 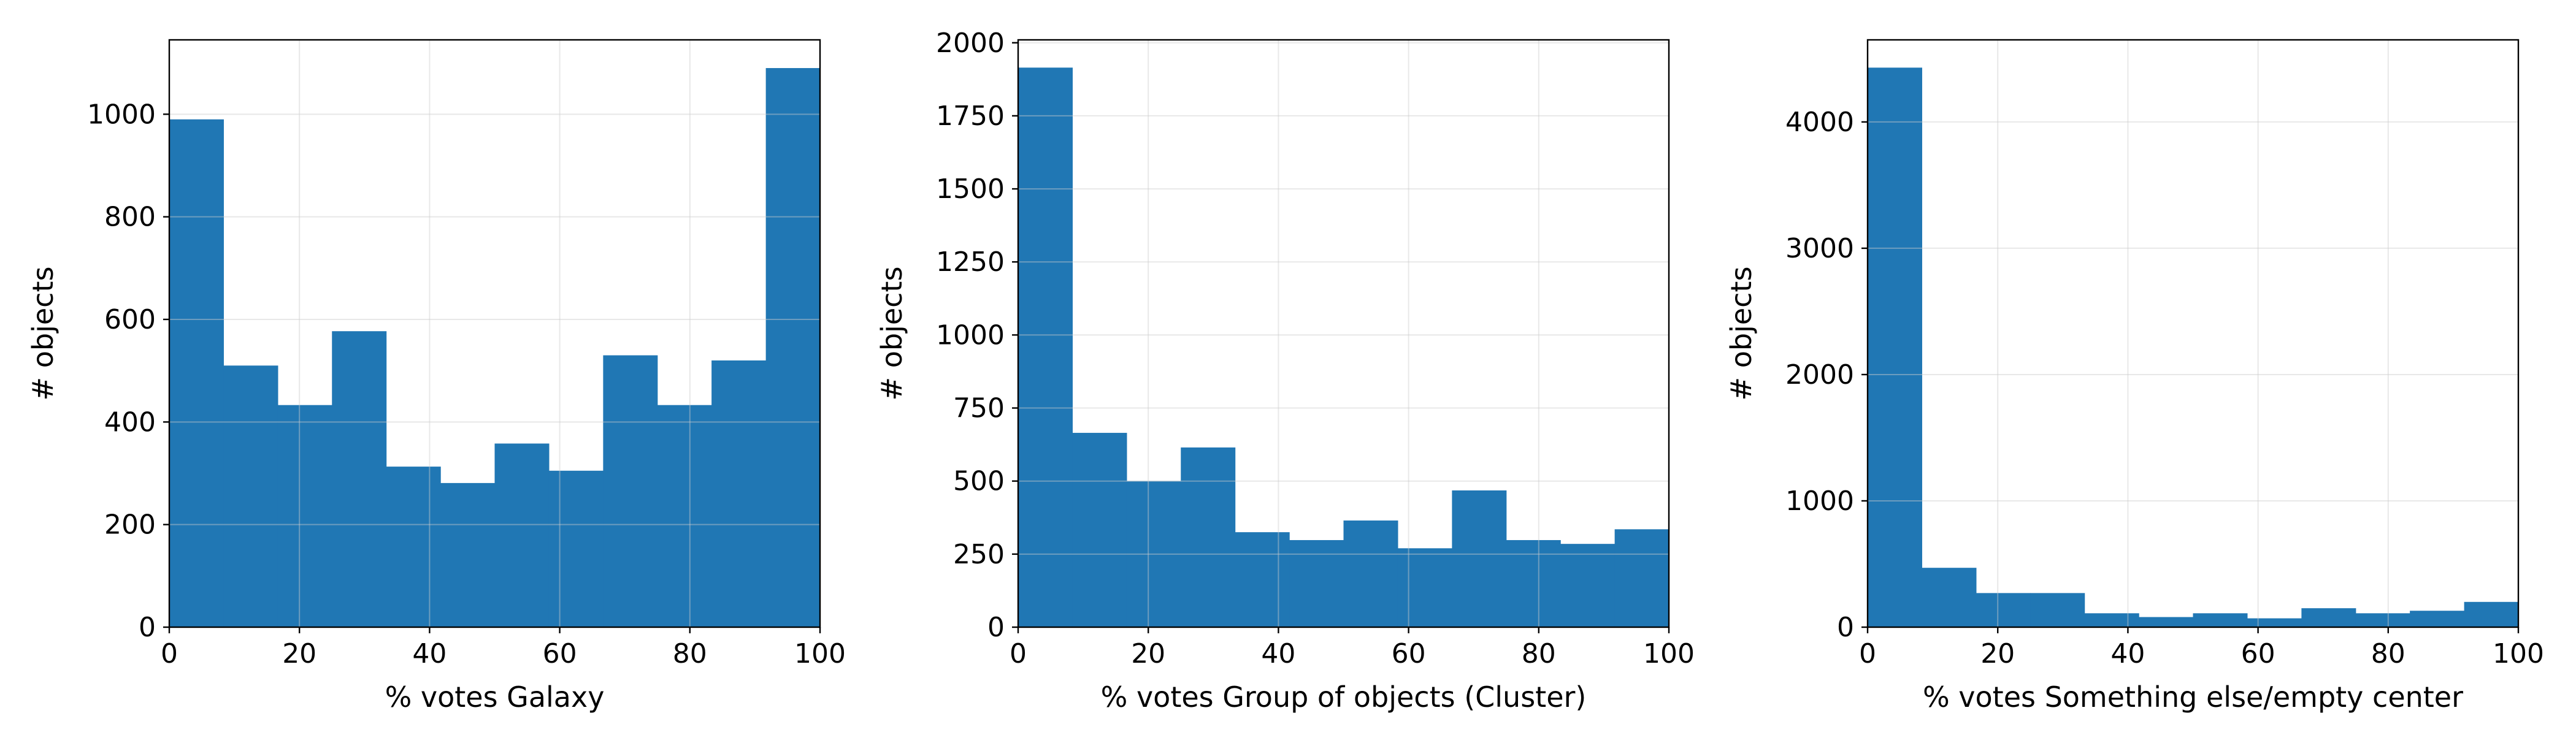 I want to click on y-tick-label: 4000, so click(x=1819, y=122).